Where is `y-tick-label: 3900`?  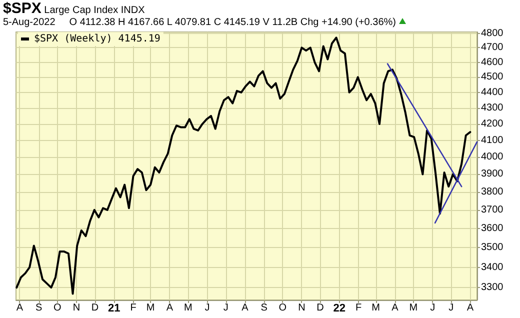
y-tick-label: 3900 is located at coordinates (492, 174).